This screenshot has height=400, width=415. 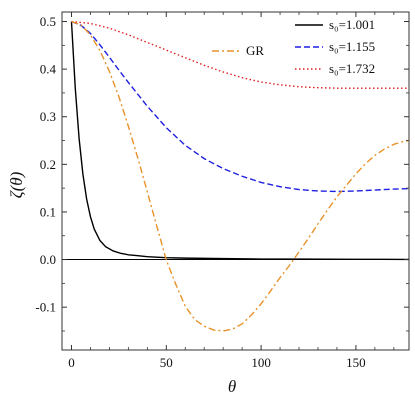 What do you see at coordinates (352, 46) in the screenshot?
I see `legend-label-2: s₀=1.155` at bounding box center [352, 46].